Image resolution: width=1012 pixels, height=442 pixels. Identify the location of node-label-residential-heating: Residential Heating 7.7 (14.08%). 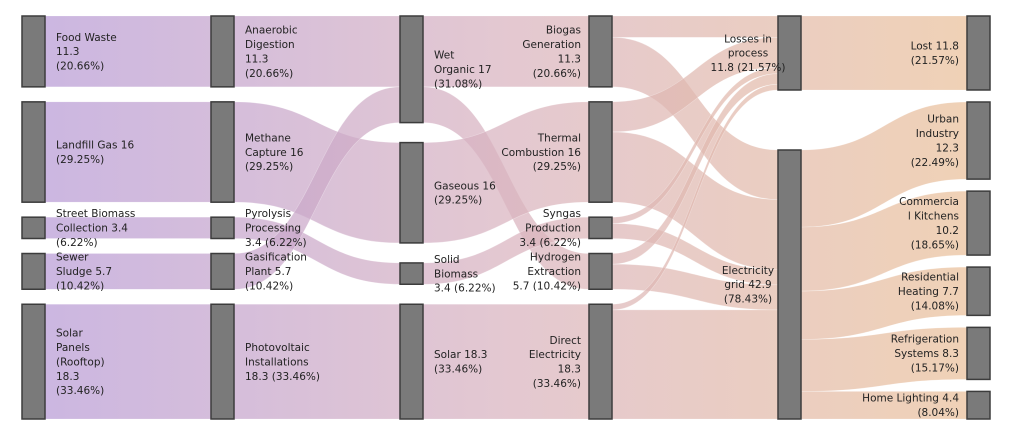
(928, 292).